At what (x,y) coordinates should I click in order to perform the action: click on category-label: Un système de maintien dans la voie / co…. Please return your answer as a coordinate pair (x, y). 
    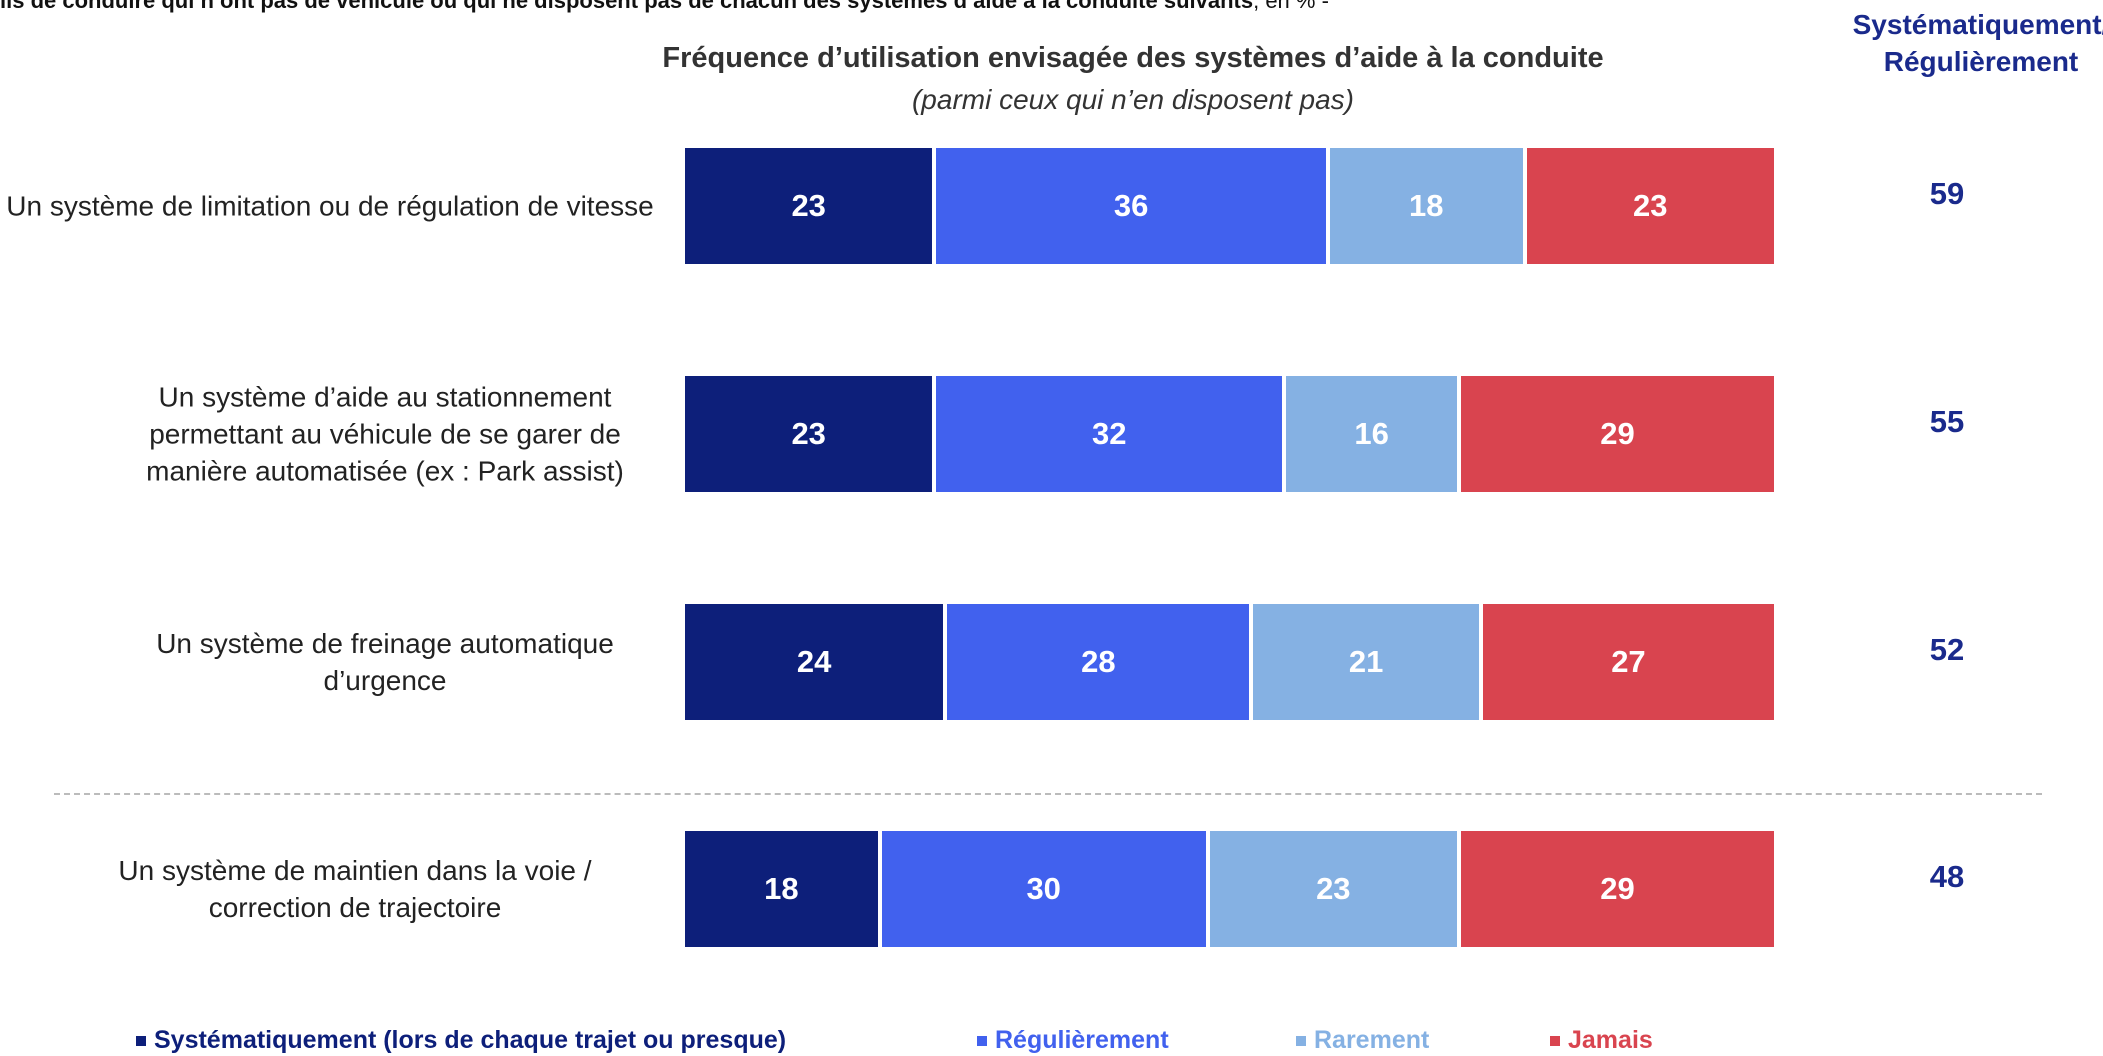
    Looking at the image, I should click on (355, 889).